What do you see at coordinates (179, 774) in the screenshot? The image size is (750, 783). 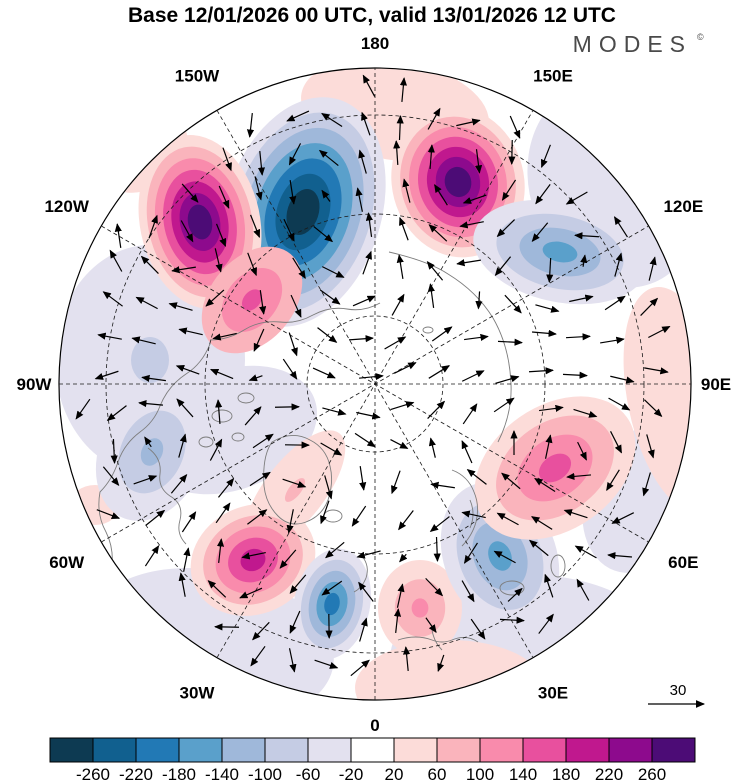 I see `colorbar-tick-label: -180` at bounding box center [179, 774].